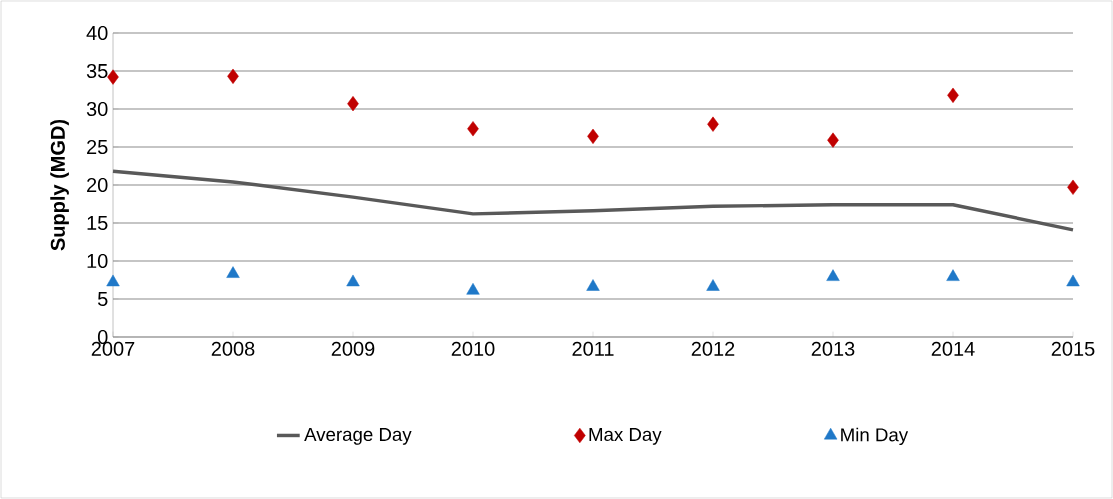 This screenshot has width=1113, height=499. Describe the element at coordinates (102, 299) in the screenshot. I see `y-tick-label: 5` at that location.